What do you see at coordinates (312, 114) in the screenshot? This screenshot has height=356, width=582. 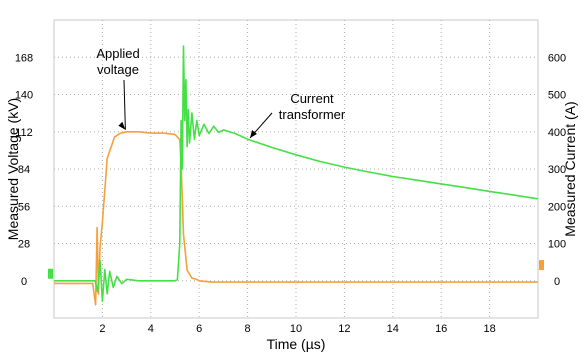 I see `current-transformer-label-line2: transformer` at bounding box center [312, 114].